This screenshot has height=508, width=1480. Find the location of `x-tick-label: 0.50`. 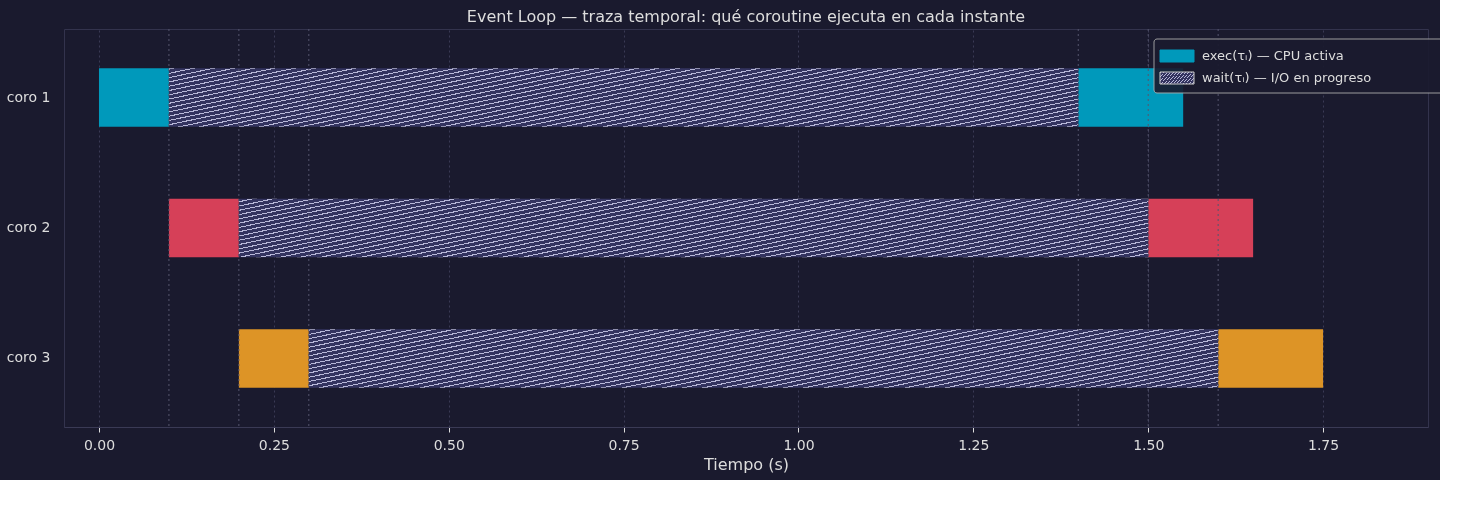

x-tick-label: 0.50 is located at coordinates (449, 444).